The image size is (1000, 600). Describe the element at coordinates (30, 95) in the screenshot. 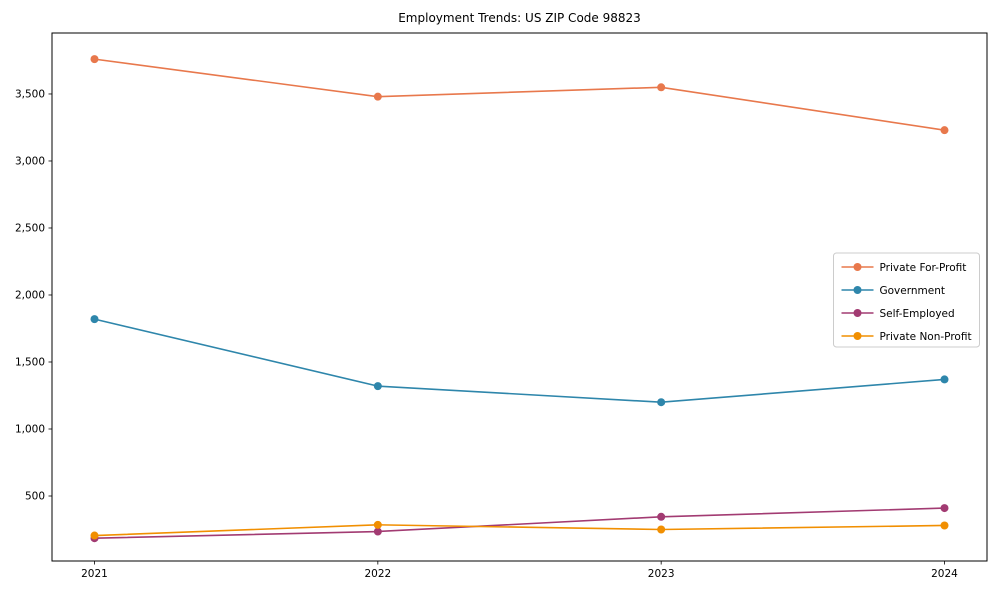

I see `y-axis-tick-label: 3,500` at that location.